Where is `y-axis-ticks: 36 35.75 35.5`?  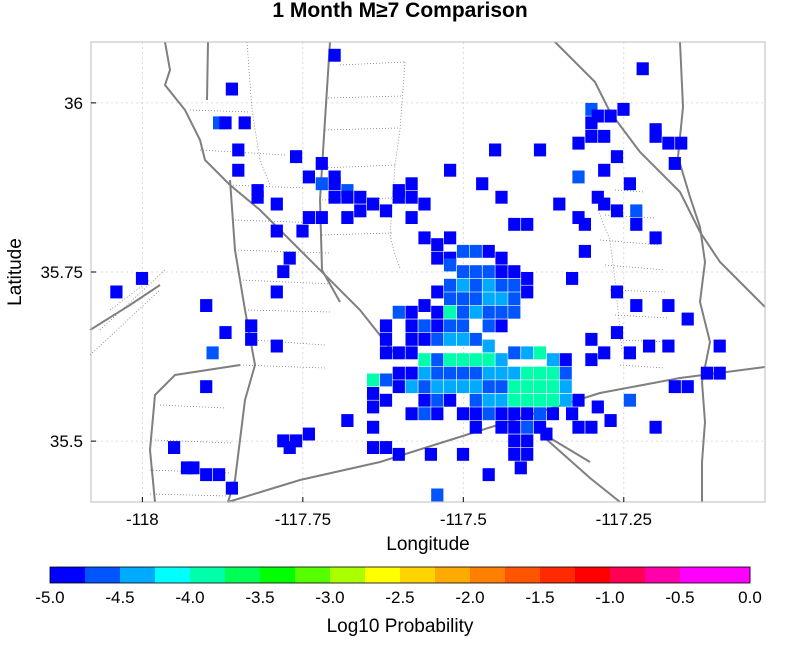 y-axis-ticks: 36 35.75 35.5 is located at coordinates (68, 272).